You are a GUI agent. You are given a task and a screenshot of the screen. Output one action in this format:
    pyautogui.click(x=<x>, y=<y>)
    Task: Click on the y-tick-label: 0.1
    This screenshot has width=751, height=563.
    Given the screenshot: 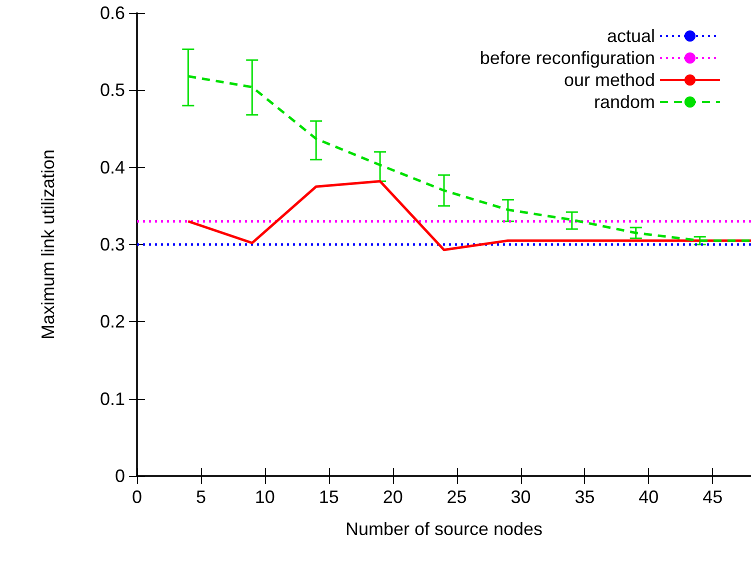 What is the action you would take?
    pyautogui.click(x=112, y=398)
    